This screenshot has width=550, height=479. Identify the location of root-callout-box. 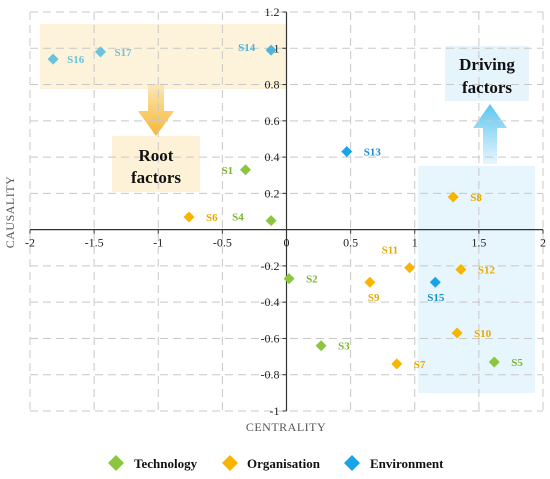
(156, 164).